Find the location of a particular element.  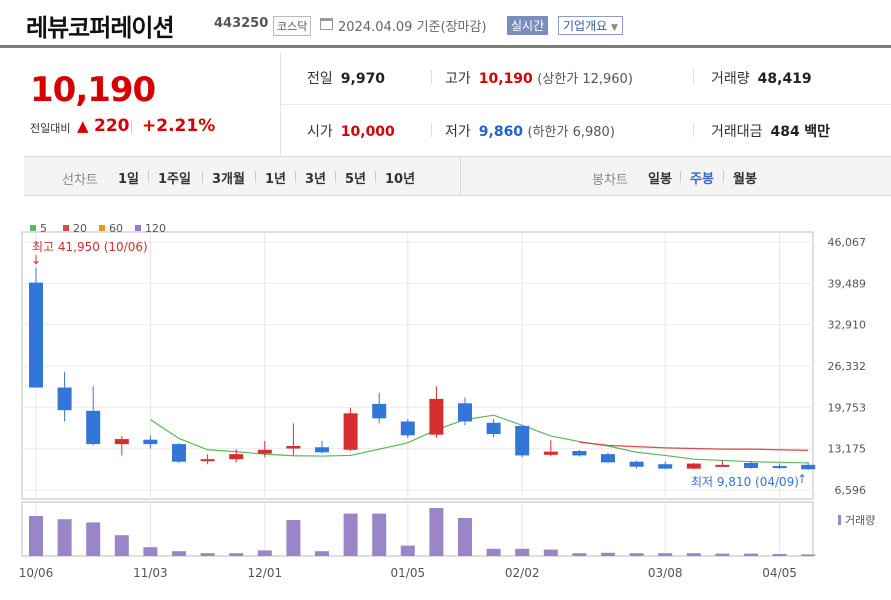

tab-3m: 3개월 is located at coordinates (228, 179).